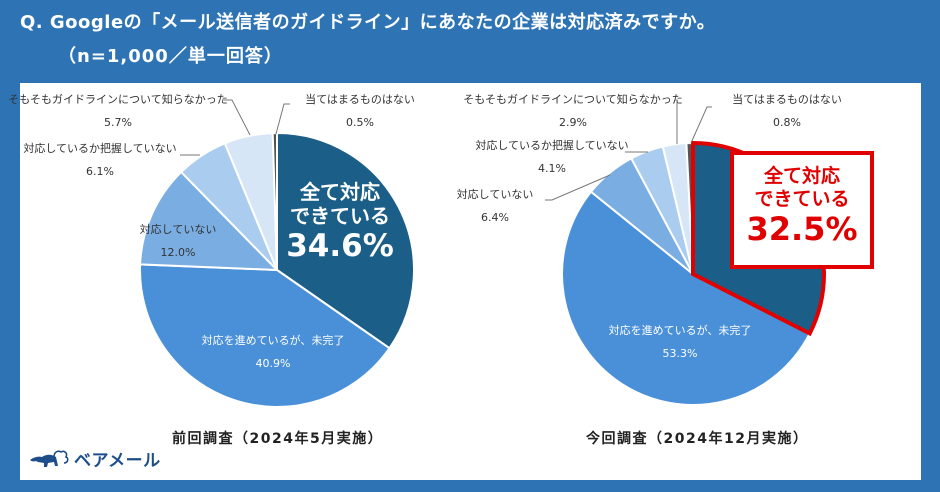 The image size is (940, 492). Describe the element at coordinates (680, 353) in the screenshot. I see `value-in-progress: 53.3%` at that location.